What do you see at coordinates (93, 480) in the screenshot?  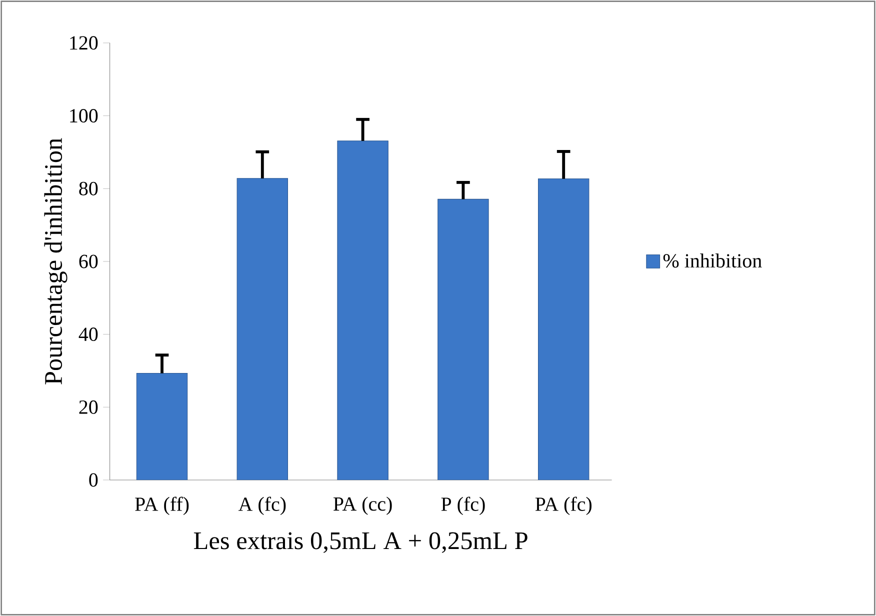 I see `y-tick-label: 0` at bounding box center [93, 480].